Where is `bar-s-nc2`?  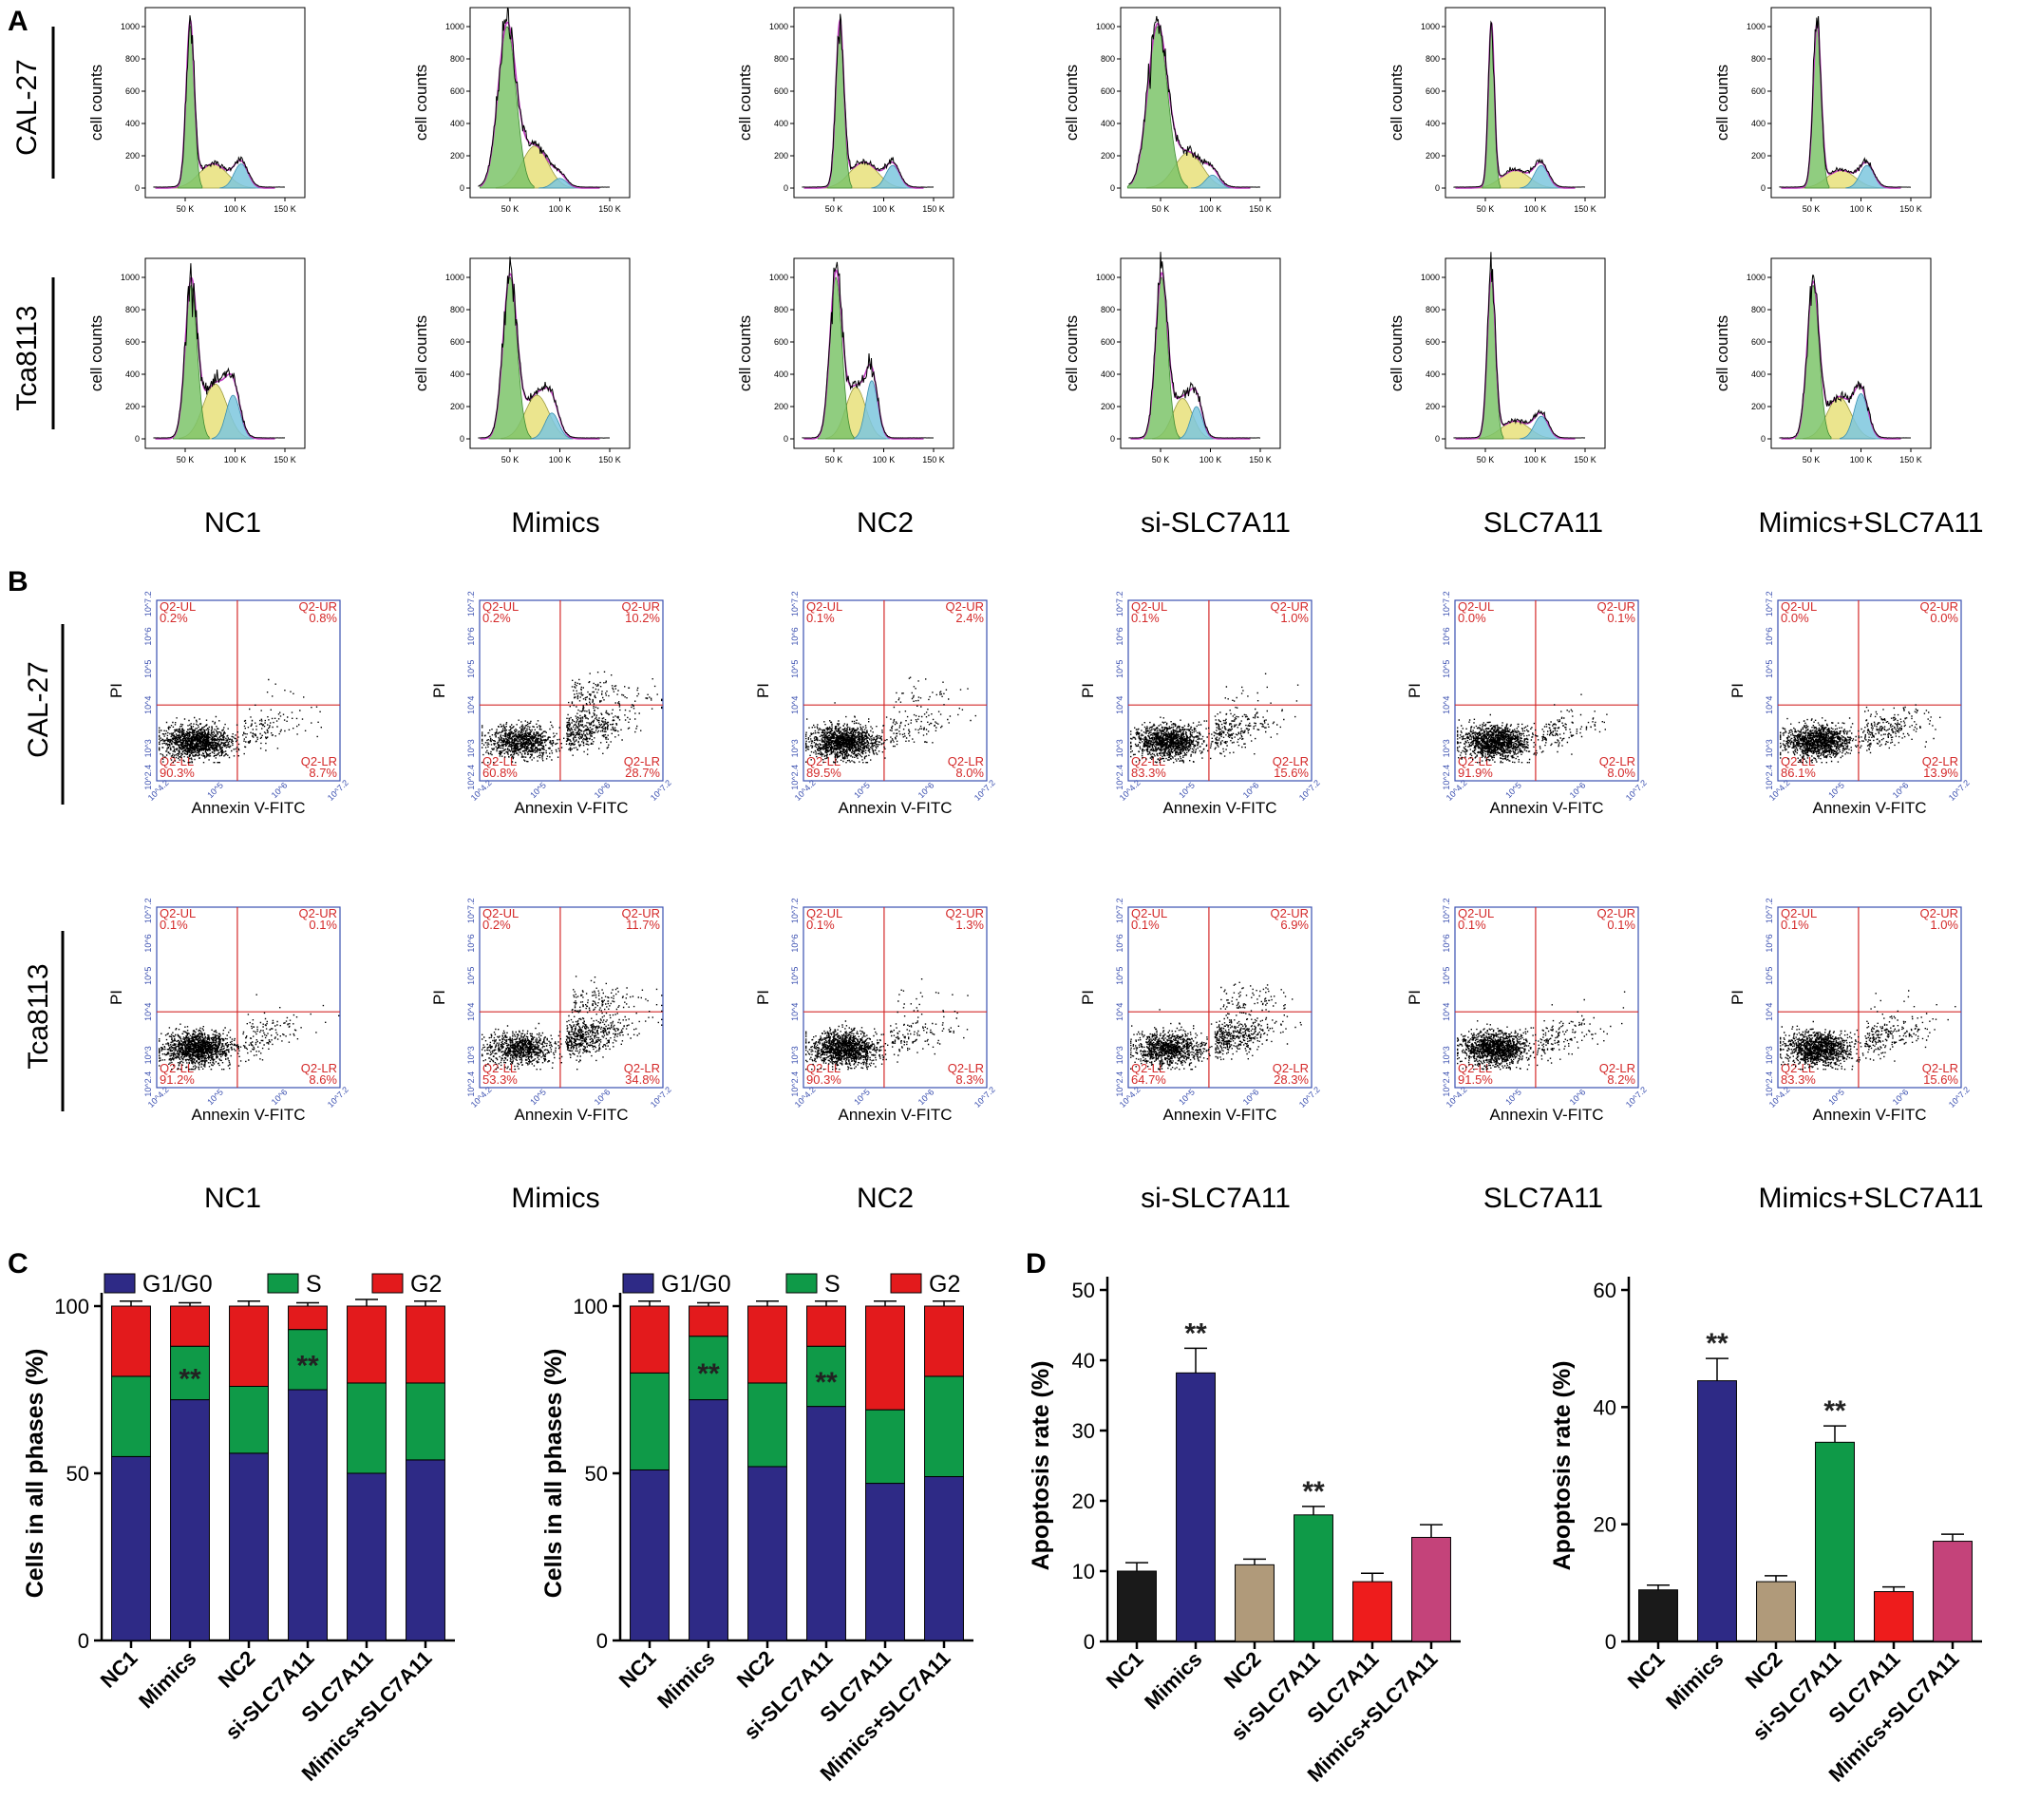
bar-s-nc2 is located at coordinates (249, 1419).